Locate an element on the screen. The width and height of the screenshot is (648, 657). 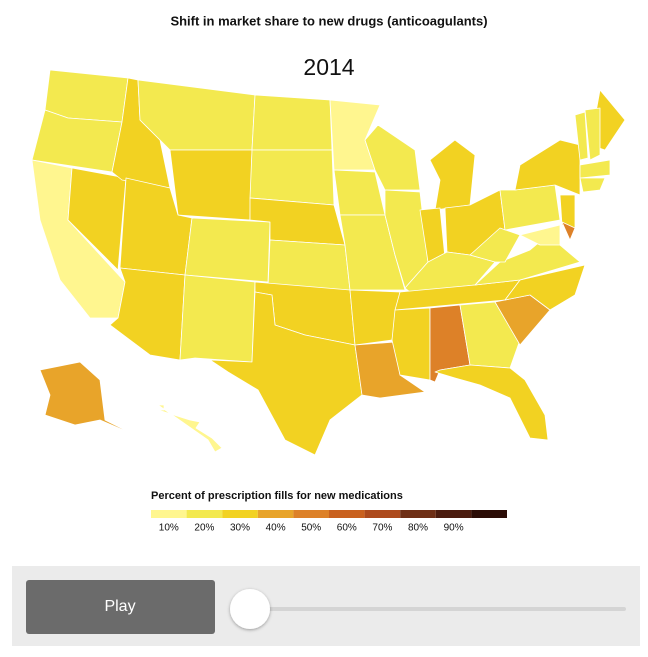
legend-tick-label: 60% is located at coordinates (347, 528).